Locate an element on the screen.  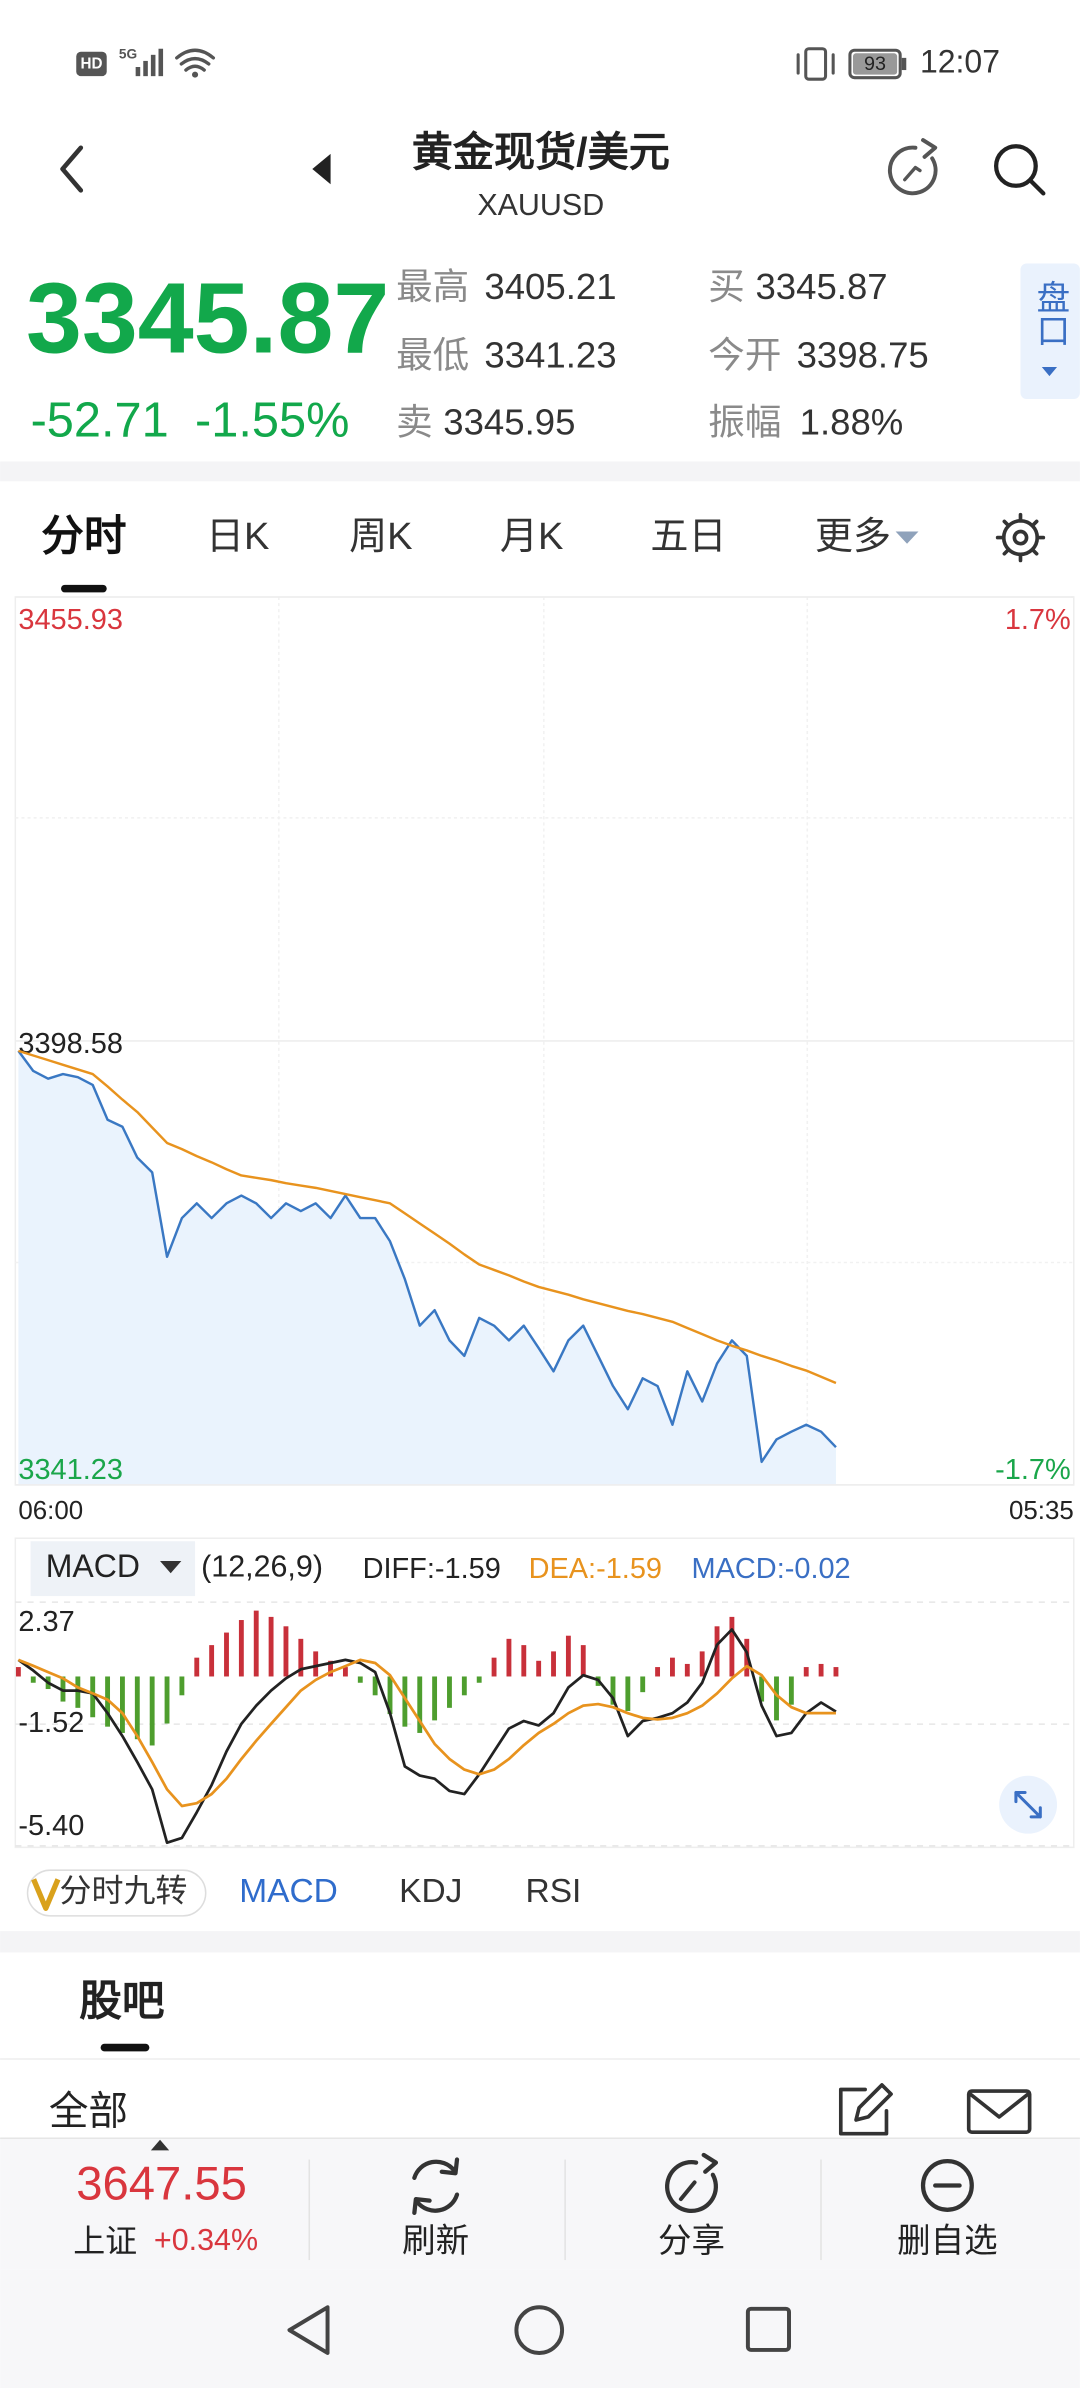
bottom-bar-bg is located at coordinates (540, 2204).